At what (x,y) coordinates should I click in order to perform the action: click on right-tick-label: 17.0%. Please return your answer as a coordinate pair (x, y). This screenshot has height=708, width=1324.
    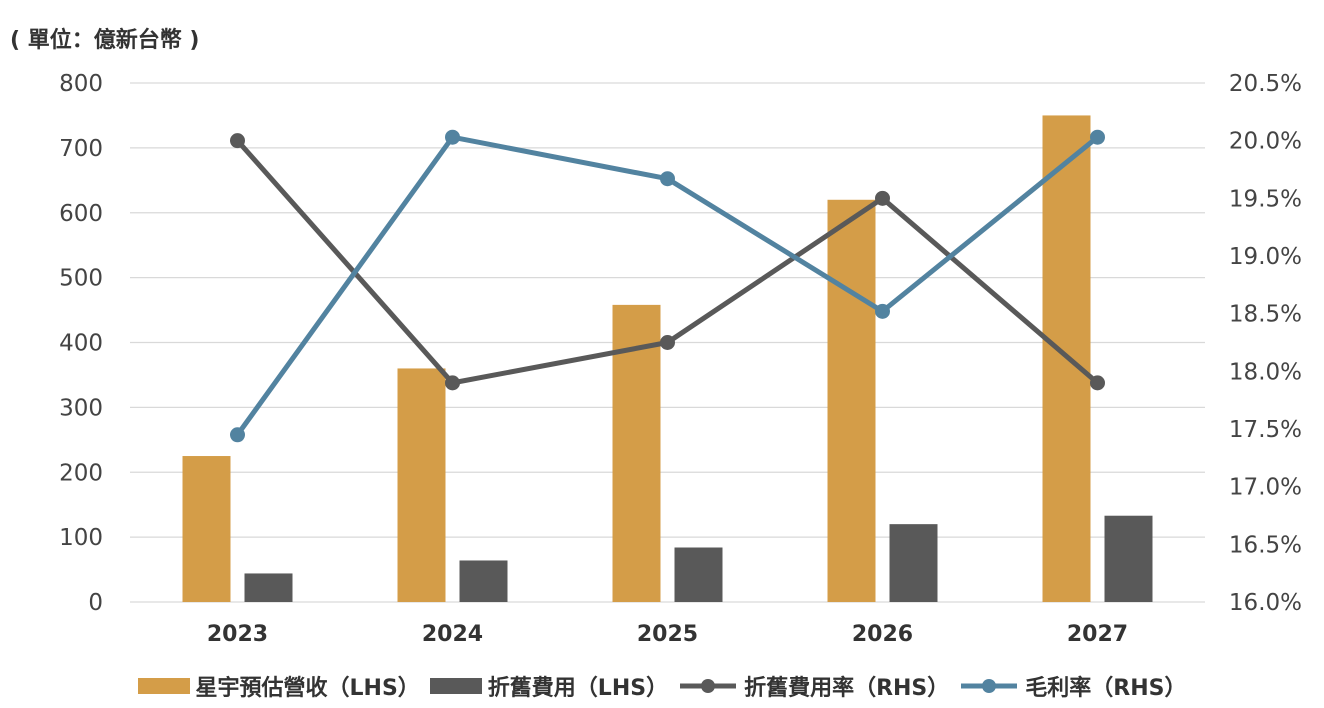
    Looking at the image, I should click on (1265, 488).